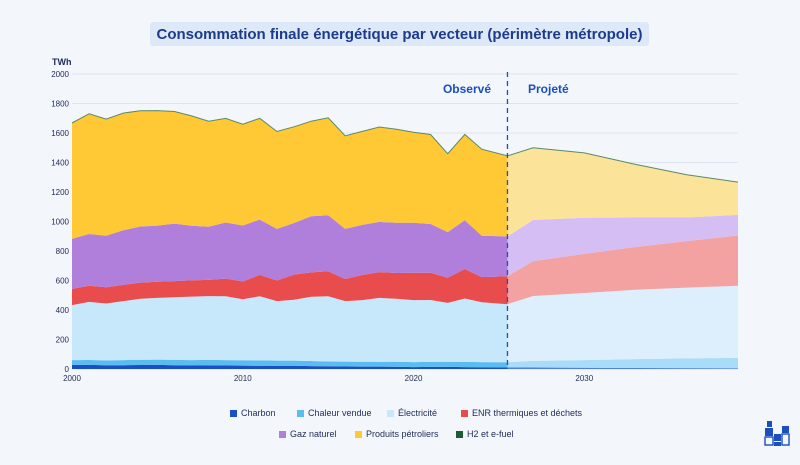 This screenshot has width=800, height=465. Describe the element at coordinates (623, 165) in the screenshot. I see `total-line-projected` at that location.